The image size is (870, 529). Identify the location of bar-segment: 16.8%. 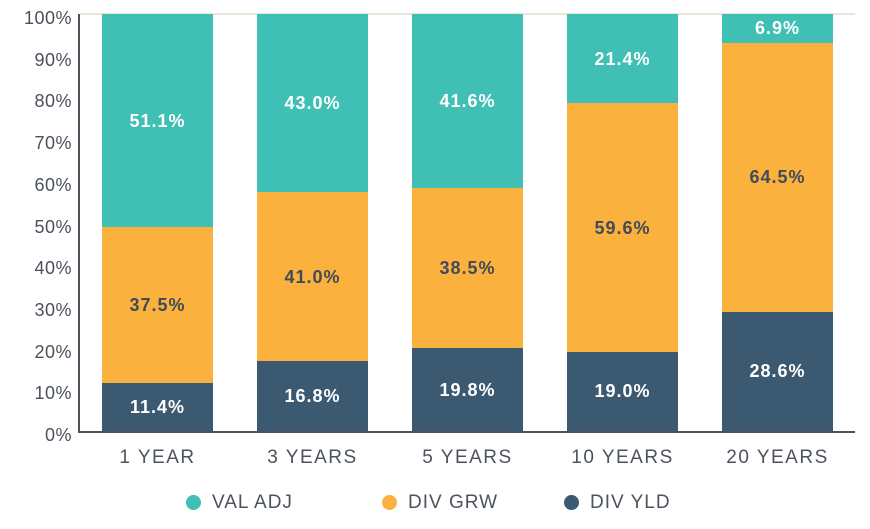
(312, 396).